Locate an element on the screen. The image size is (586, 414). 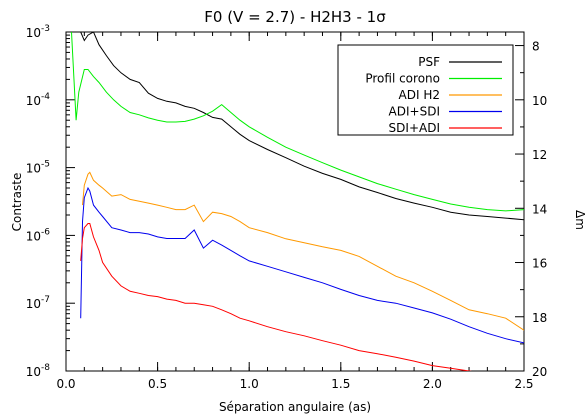
legend-label: PSF is located at coordinates (429, 62).